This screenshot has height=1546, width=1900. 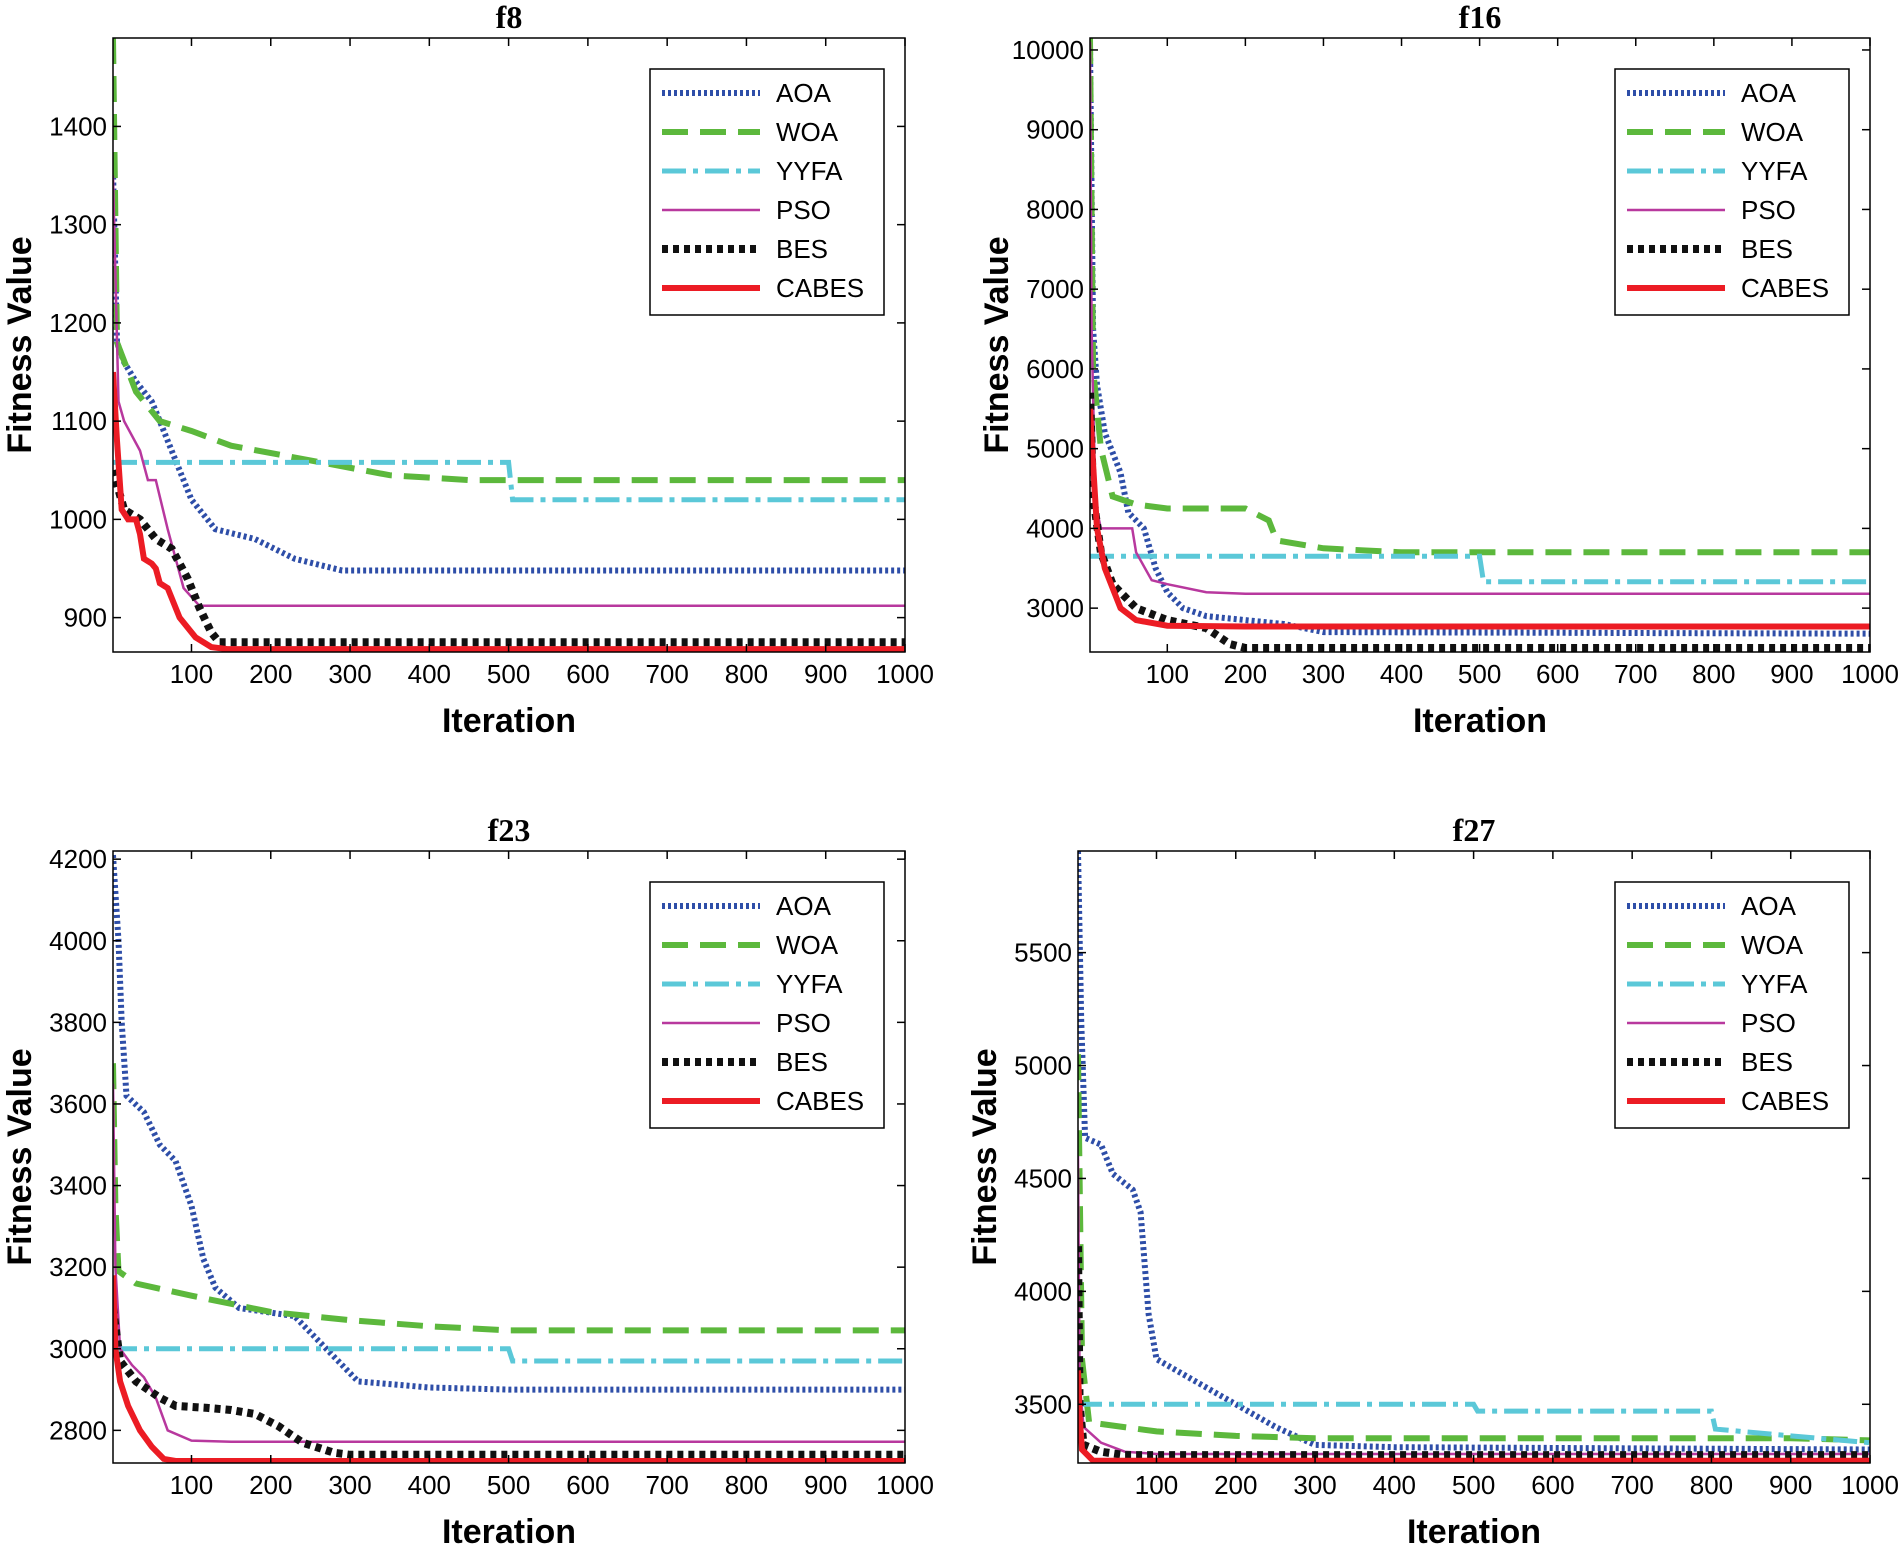 What do you see at coordinates (78, 859) in the screenshot?
I see `y-tick-label: 4200` at bounding box center [78, 859].